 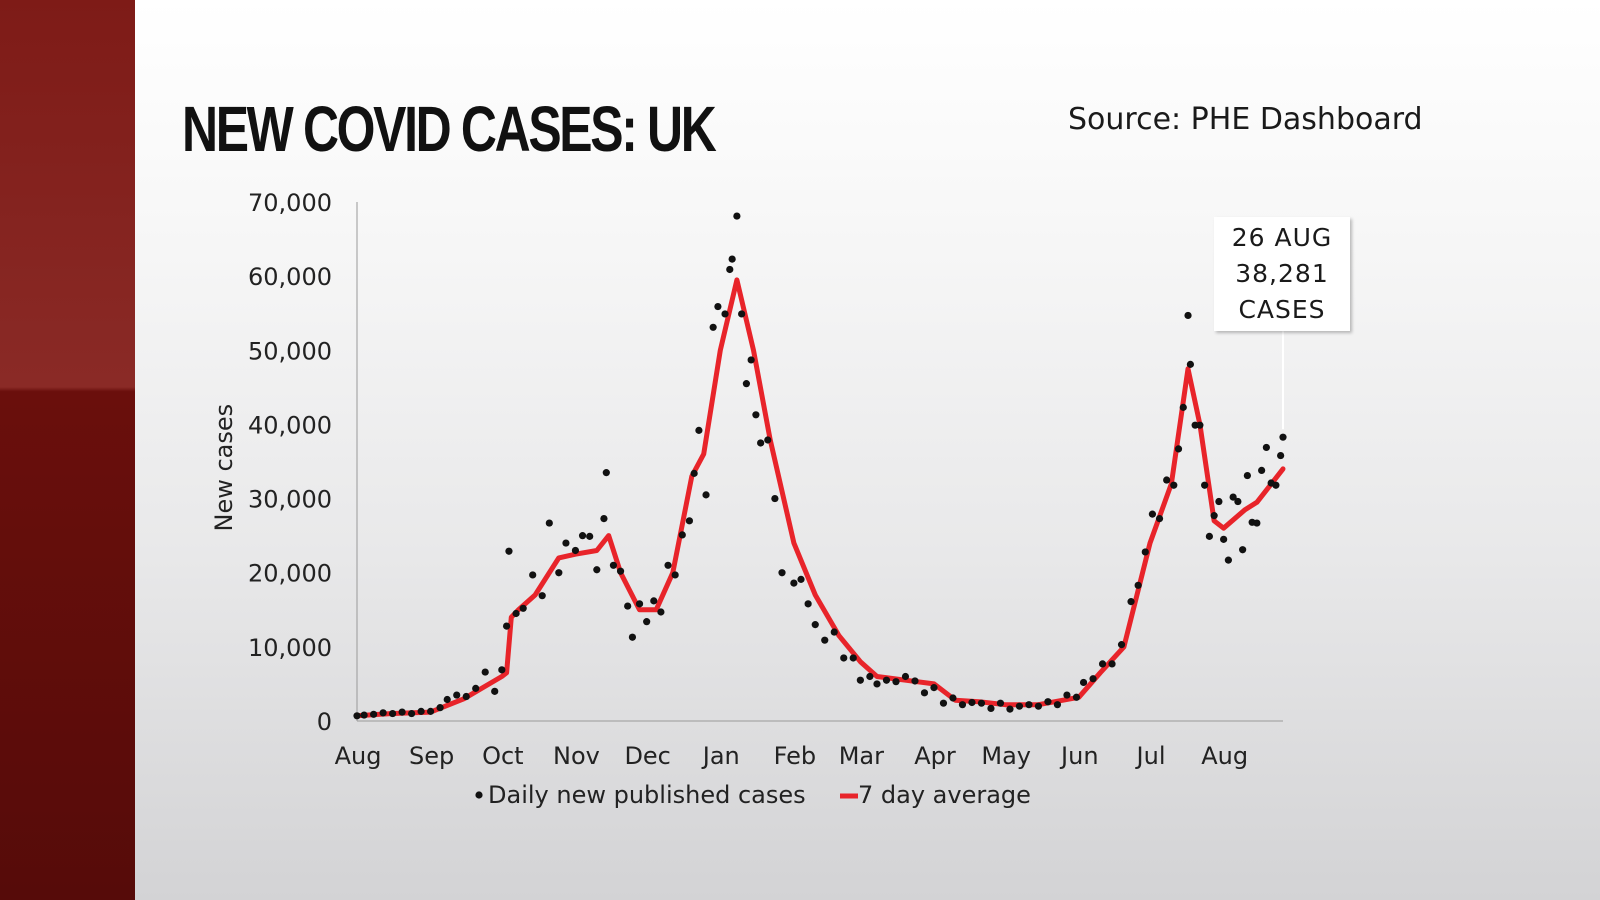 I want to click on y-axis-title: New cases, so click(x=224, y=468).